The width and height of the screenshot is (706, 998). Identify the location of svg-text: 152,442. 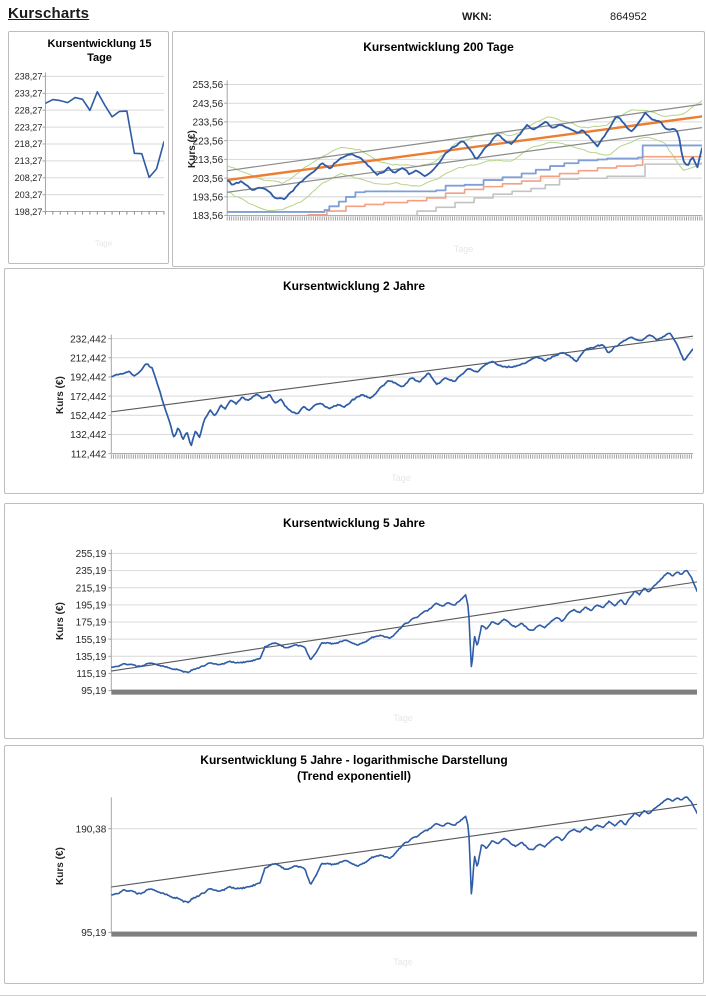
(88, 416).